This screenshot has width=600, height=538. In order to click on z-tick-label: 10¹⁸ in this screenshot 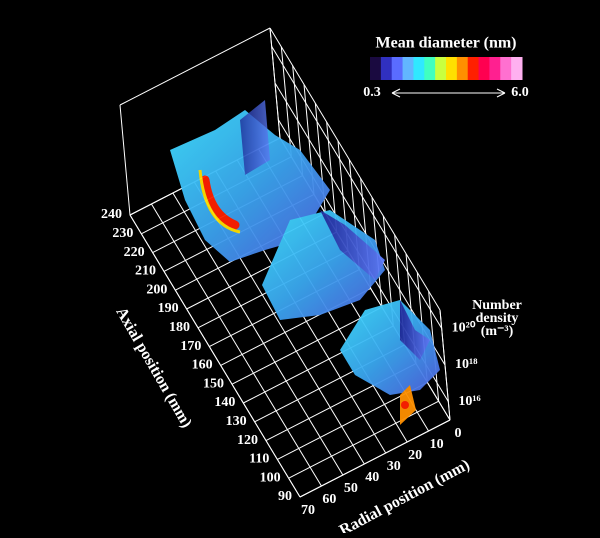, I will do `click(466, 364)`.